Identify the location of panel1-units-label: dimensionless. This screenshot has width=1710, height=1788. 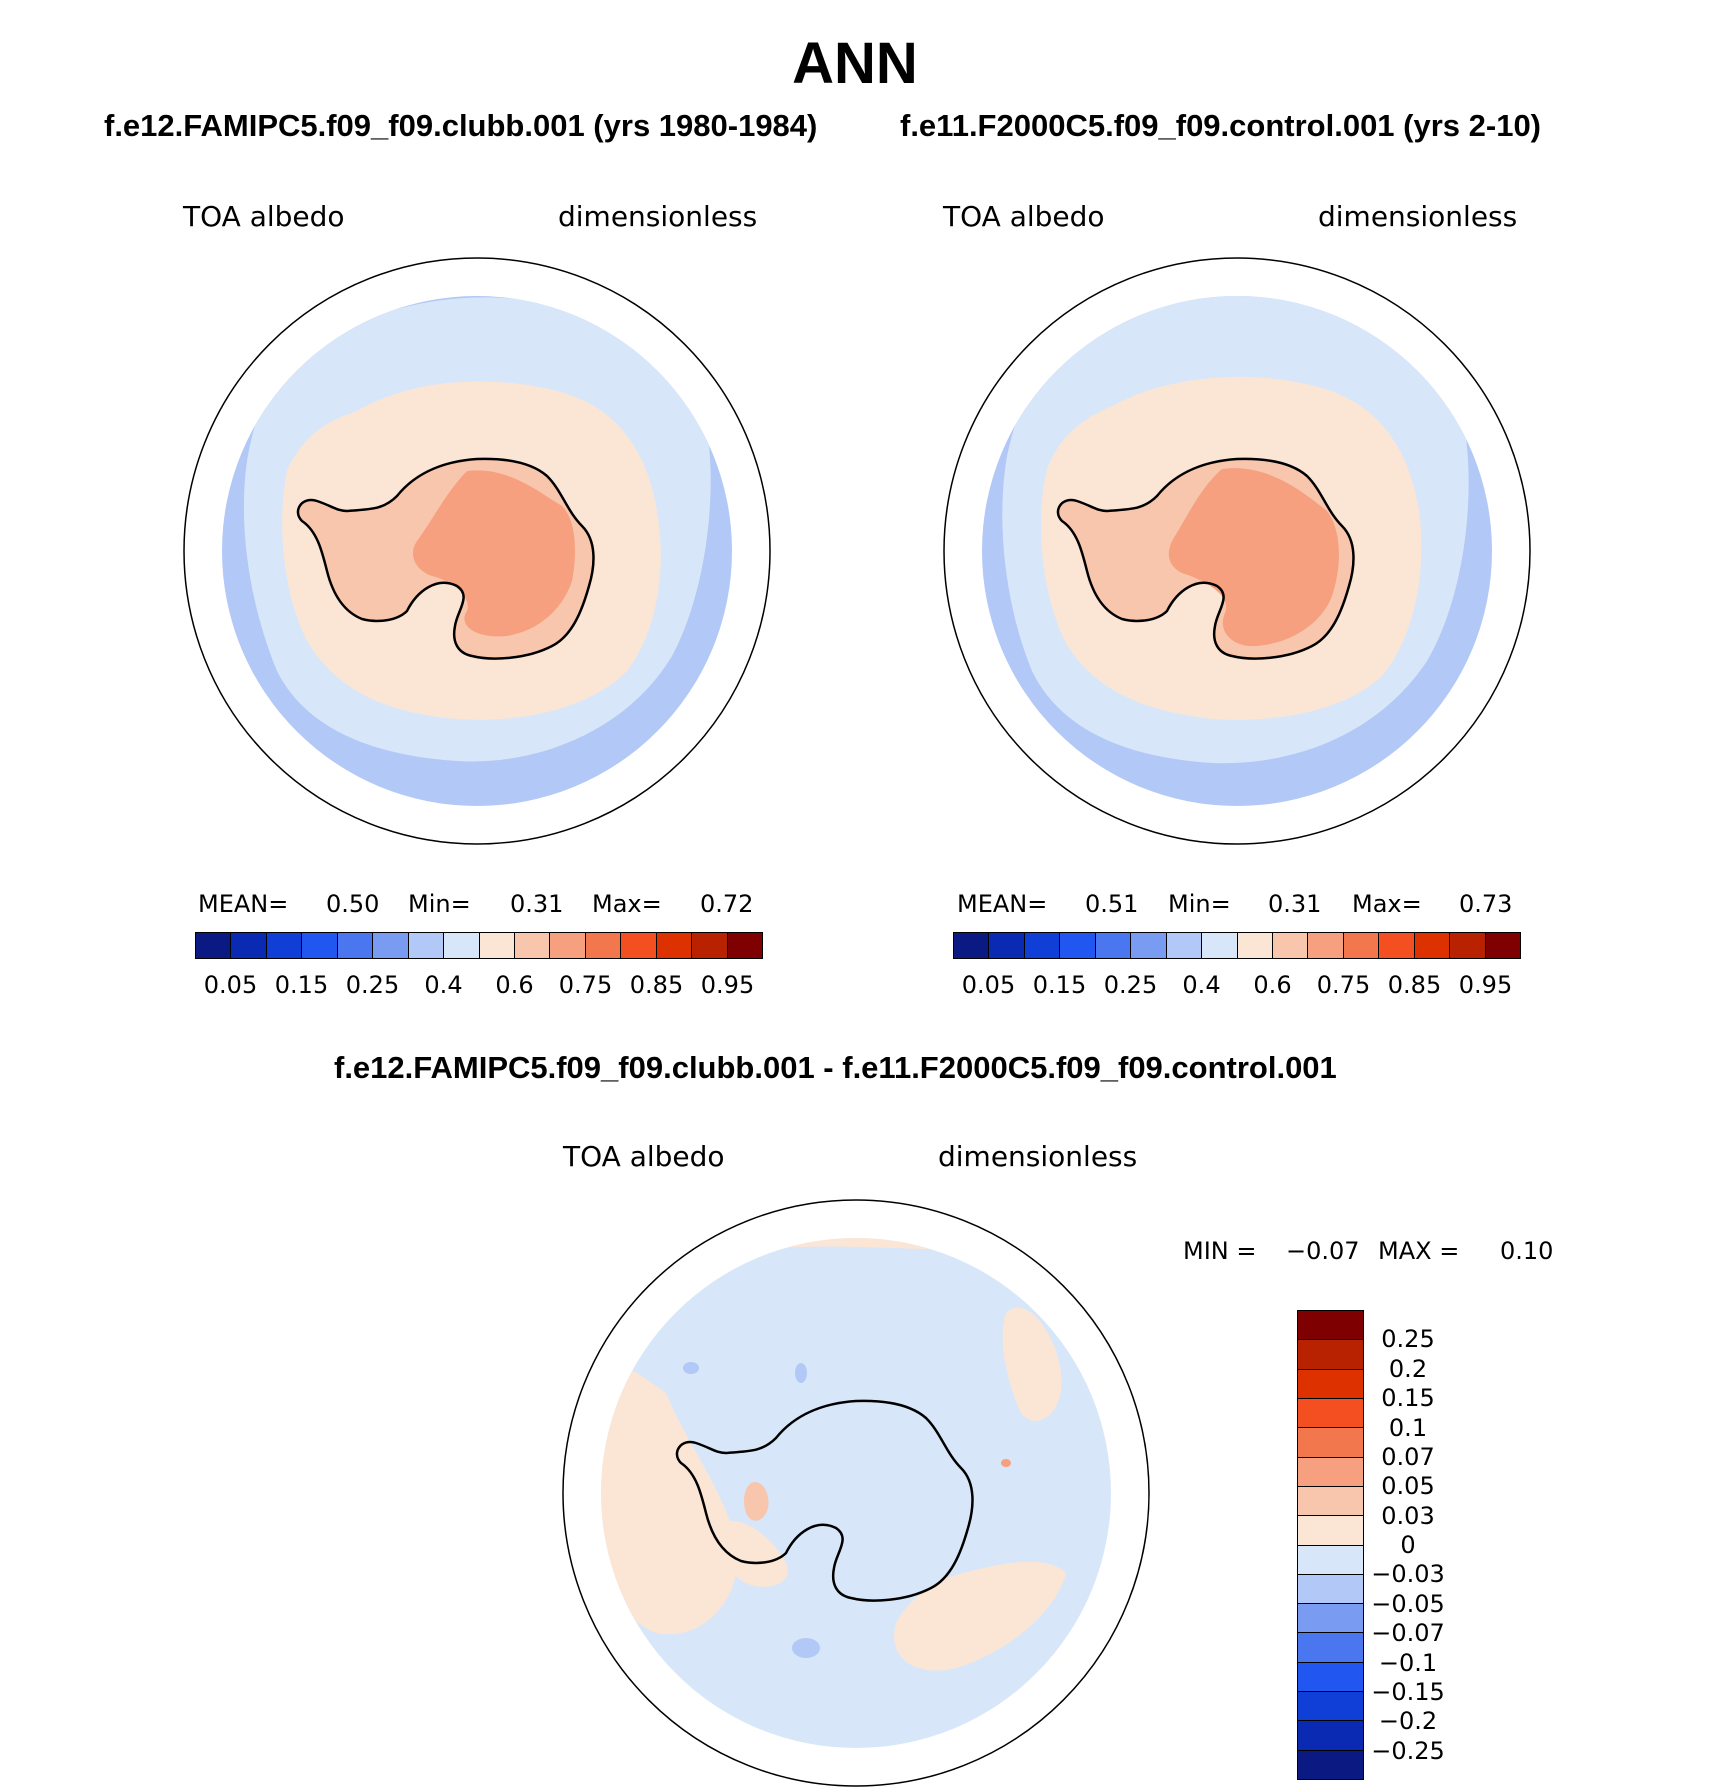
(658, 216).